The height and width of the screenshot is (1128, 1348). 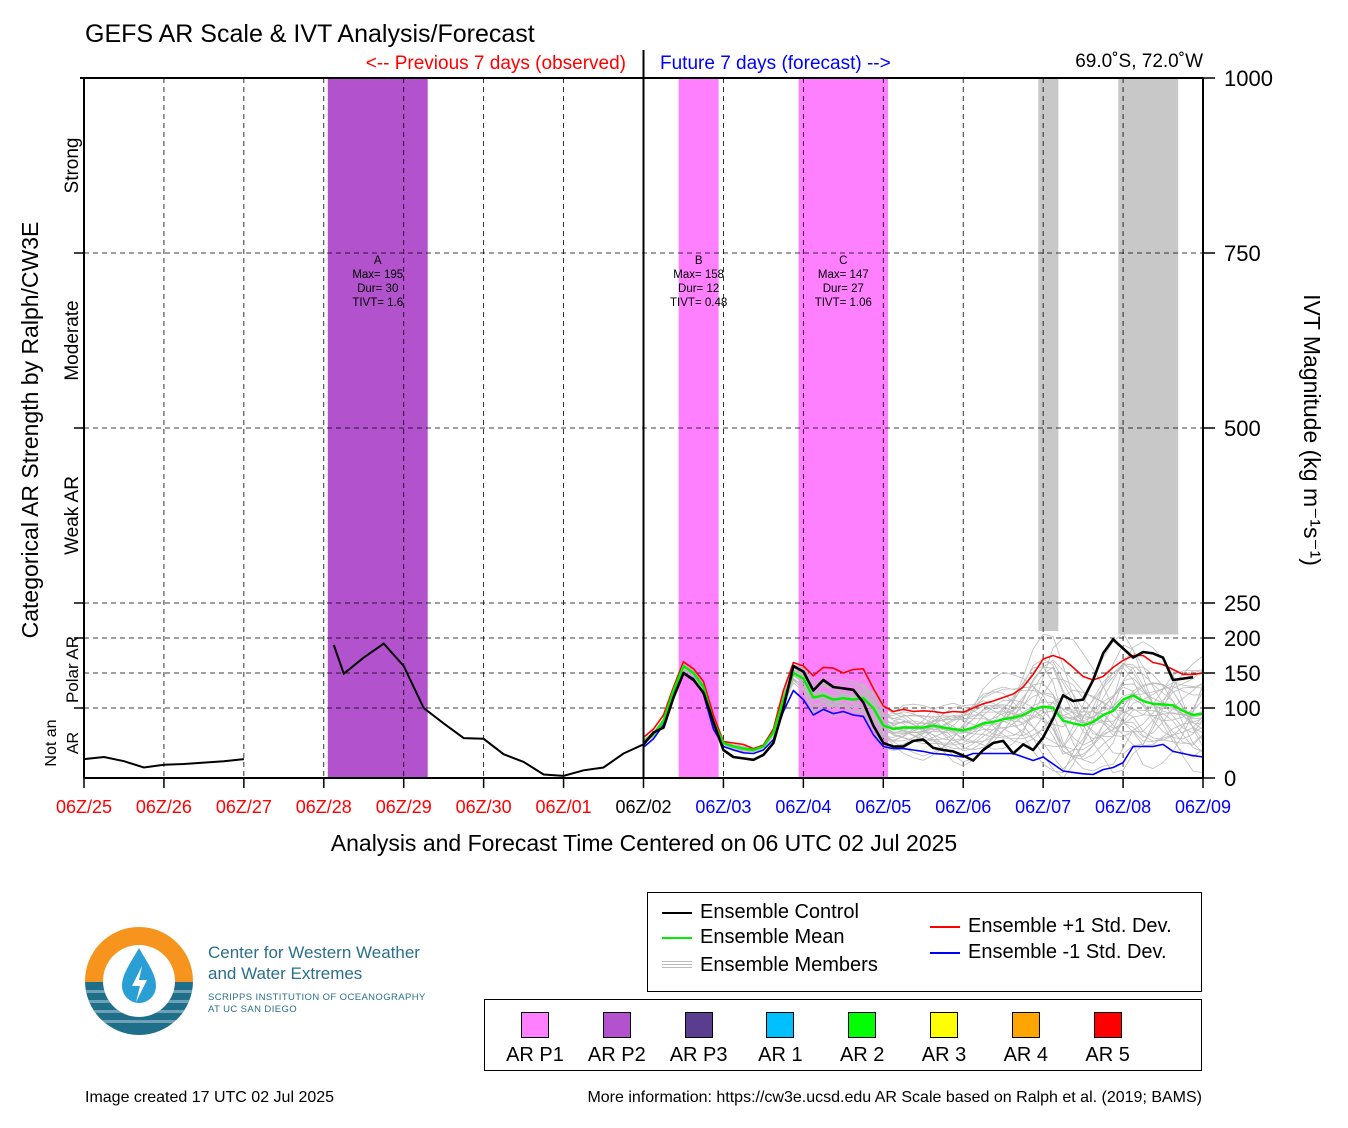 I want to click on series-ensemble-mean, so click(x=923, y=708).